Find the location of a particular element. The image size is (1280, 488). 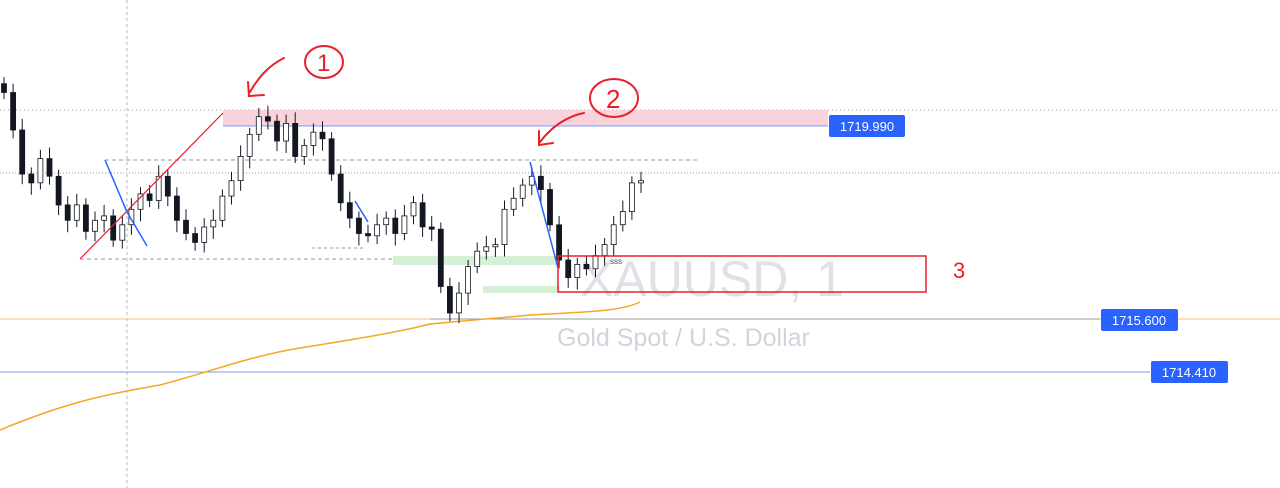

svg-text: 1719.990 is located at coordinates (867, 126).